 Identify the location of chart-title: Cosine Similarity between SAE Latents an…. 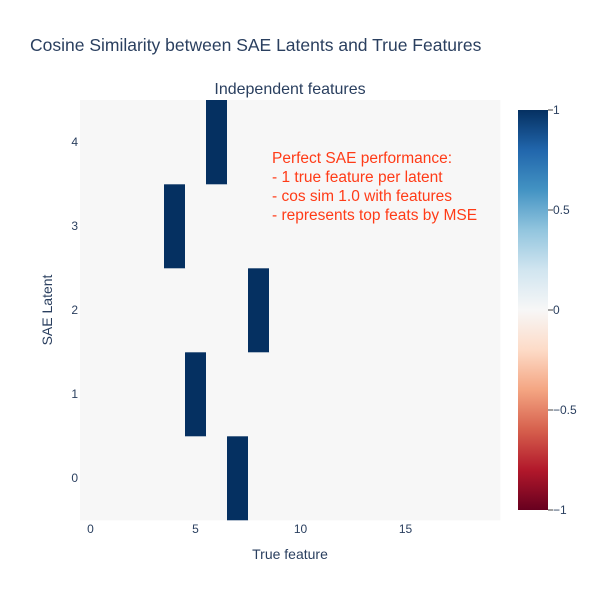
(256, 45).